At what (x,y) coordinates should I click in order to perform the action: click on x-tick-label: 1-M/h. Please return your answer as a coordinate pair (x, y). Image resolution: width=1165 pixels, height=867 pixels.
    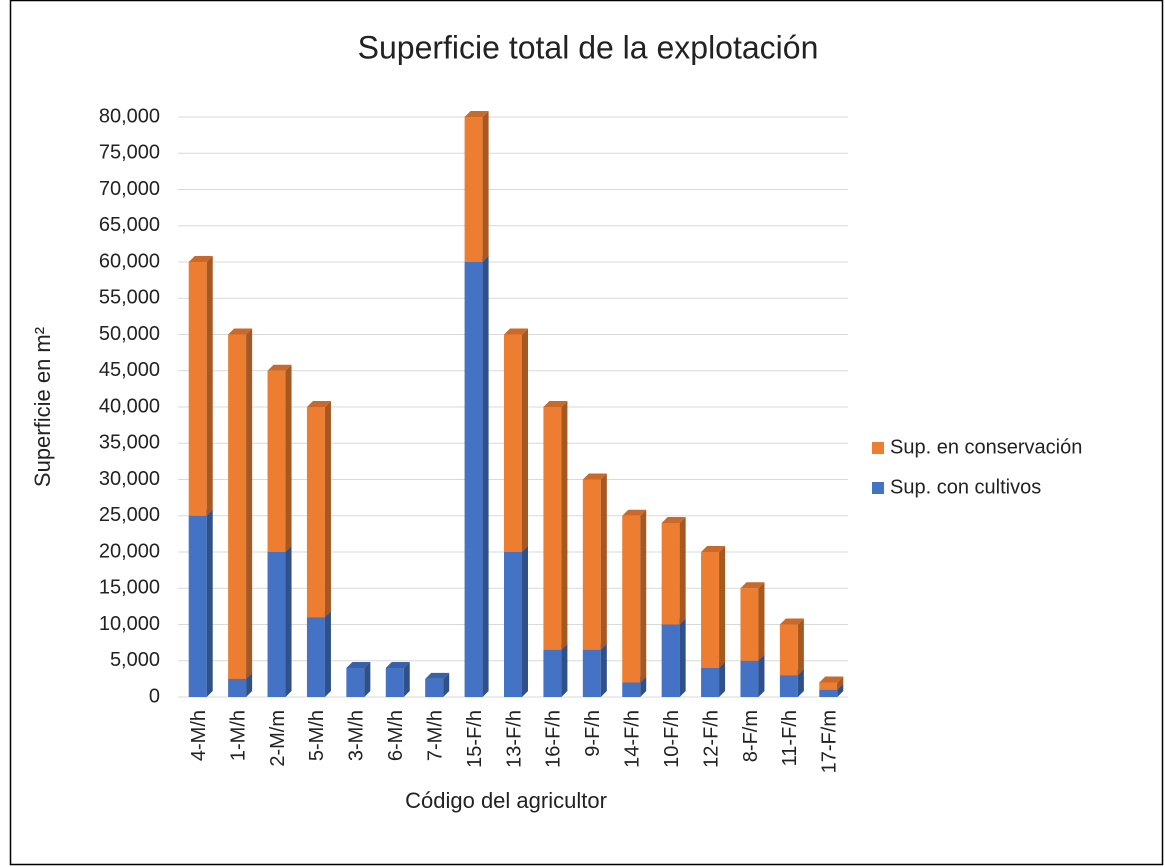
    Looking at the image, I should click on (238, 735).